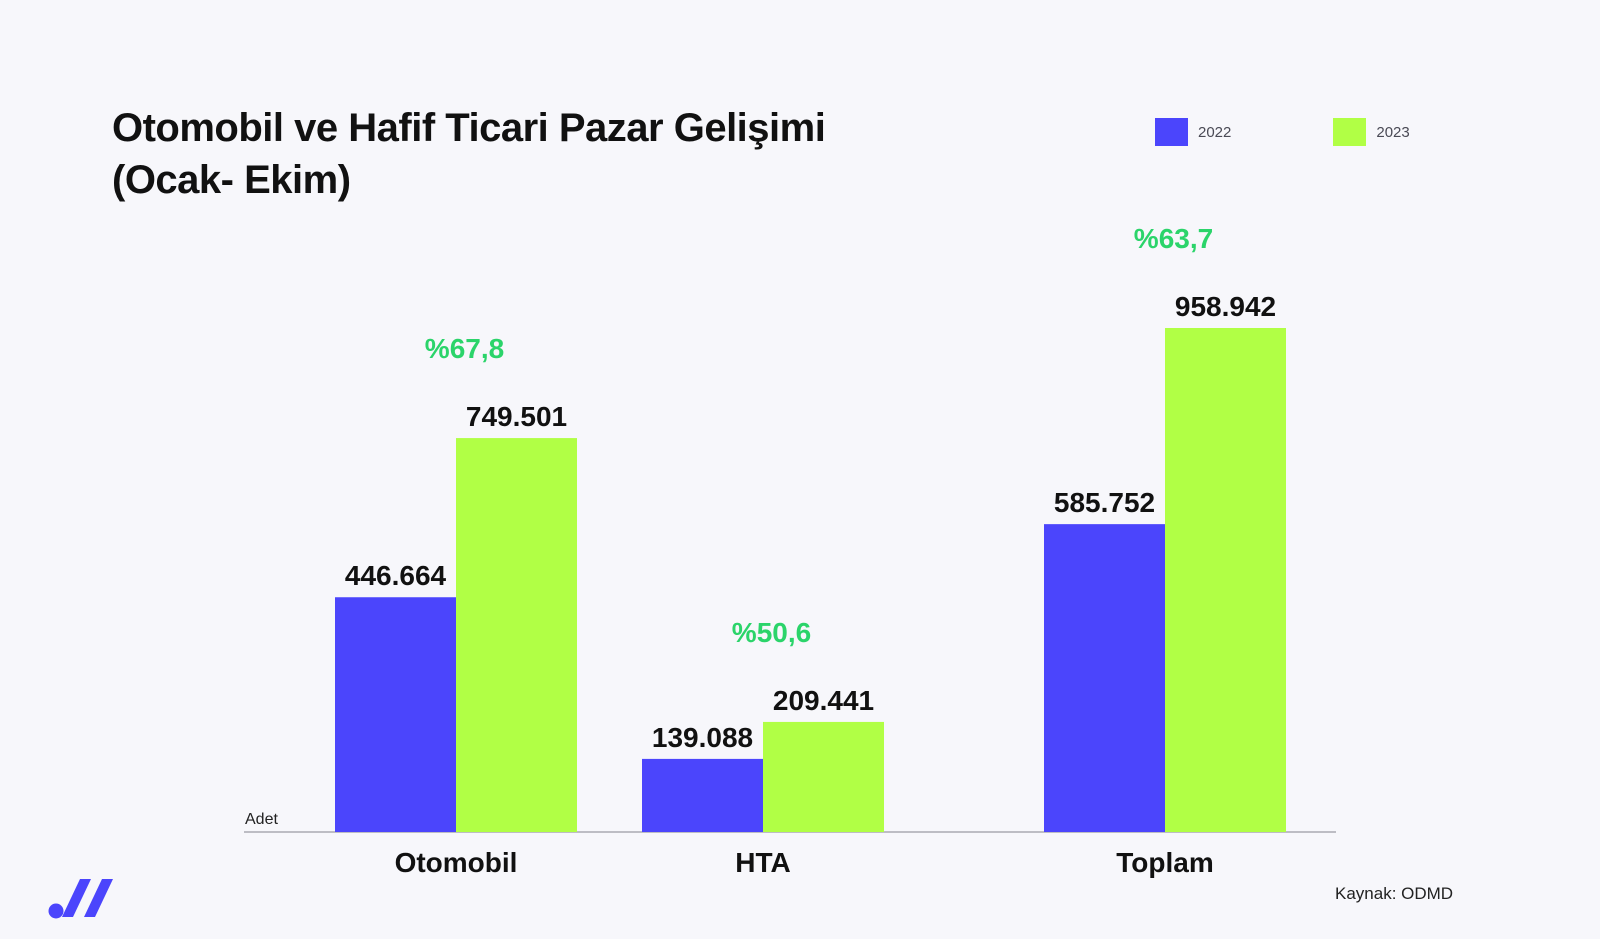 This screenshot has width=1600, height=939. Describe the element at coordinates (261, 819) in the screenshot. I see `y-axis-label: Adet` at that location.